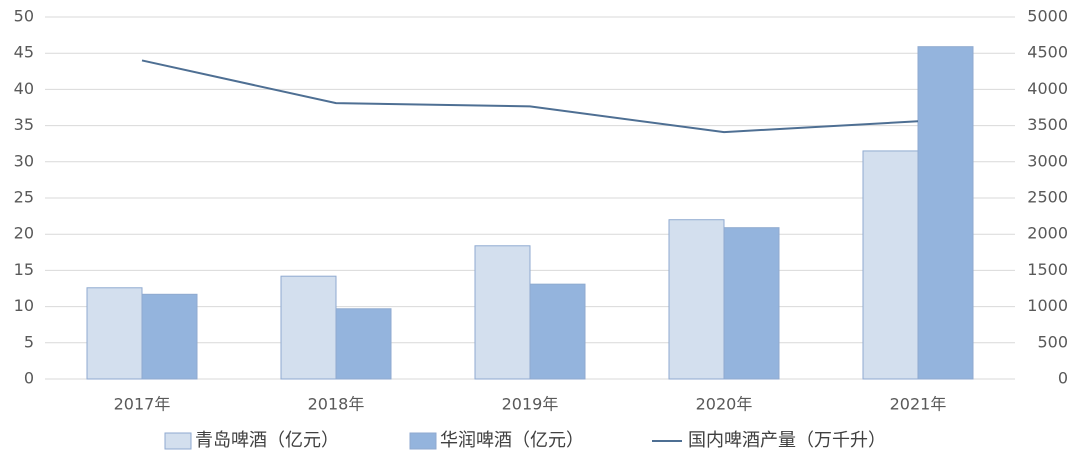 The image size is (1080, 471). I want to click on y-tick-label: 10, so click(24, 305).